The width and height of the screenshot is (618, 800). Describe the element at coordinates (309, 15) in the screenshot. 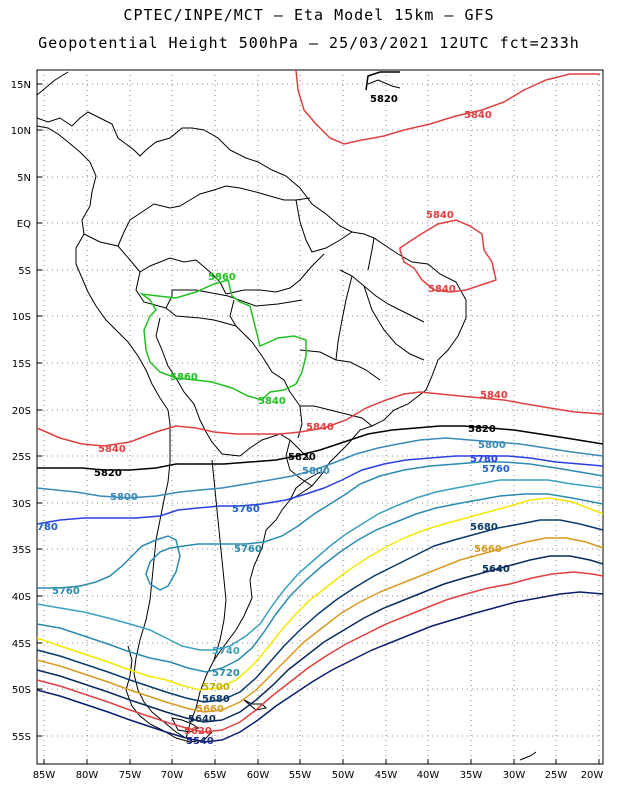

I see `title-line-1: CPTEC/INPE/MCT – Eta Model 15km – GFS` at that location.